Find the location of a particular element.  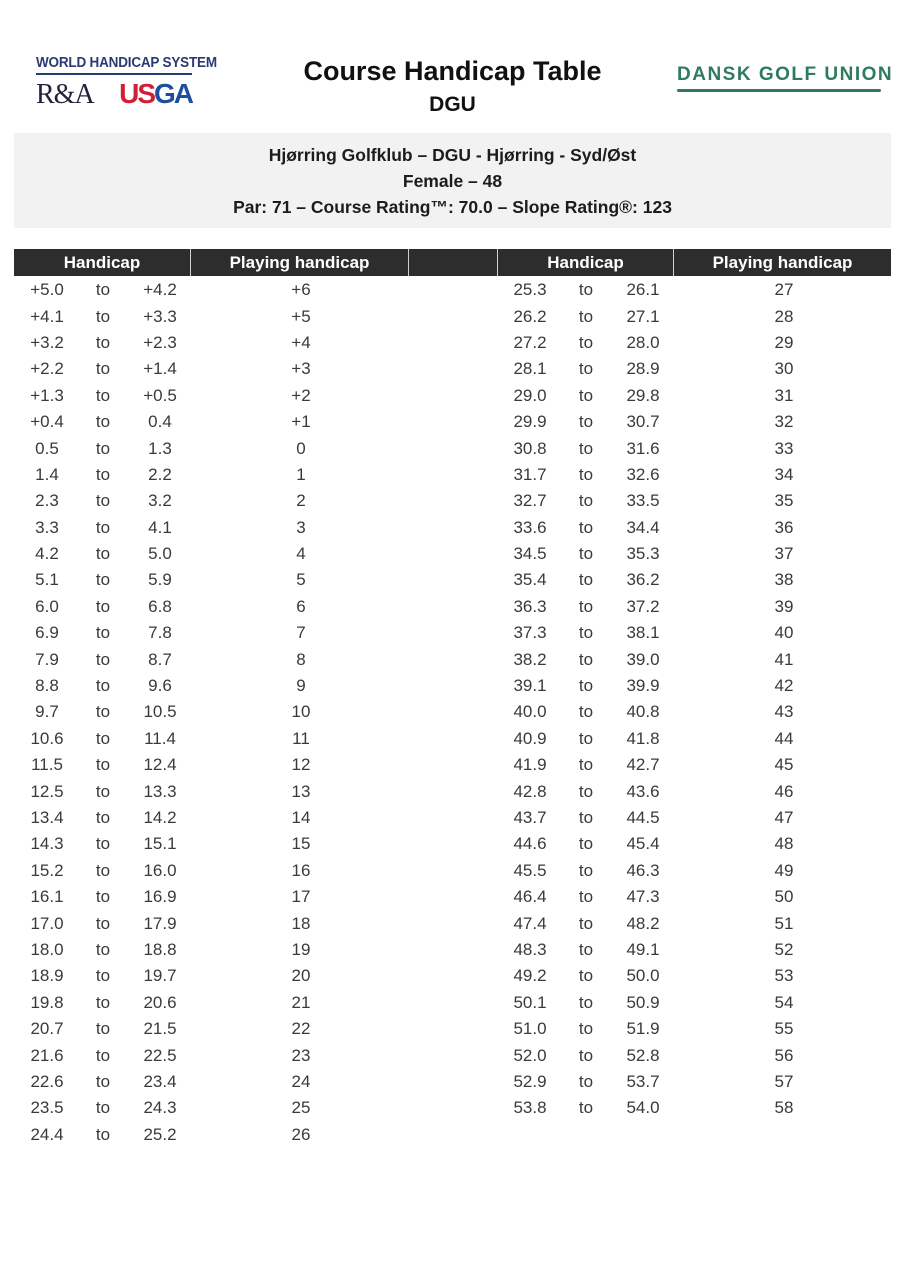

handicap-from: 24.4 is located at coordinates (47, 1134).